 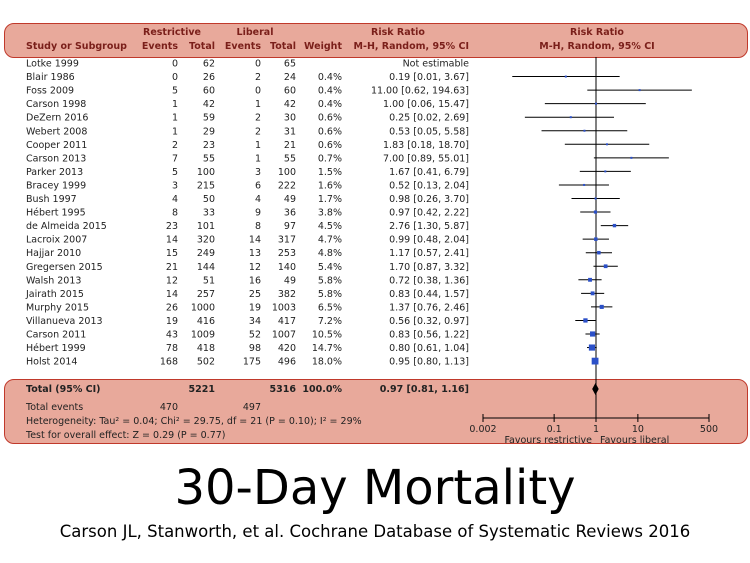 What do you see at coordinates (50, 91) in the screenshot?
I see `study-name: Foss 2009` at bounding box center [50, 91].